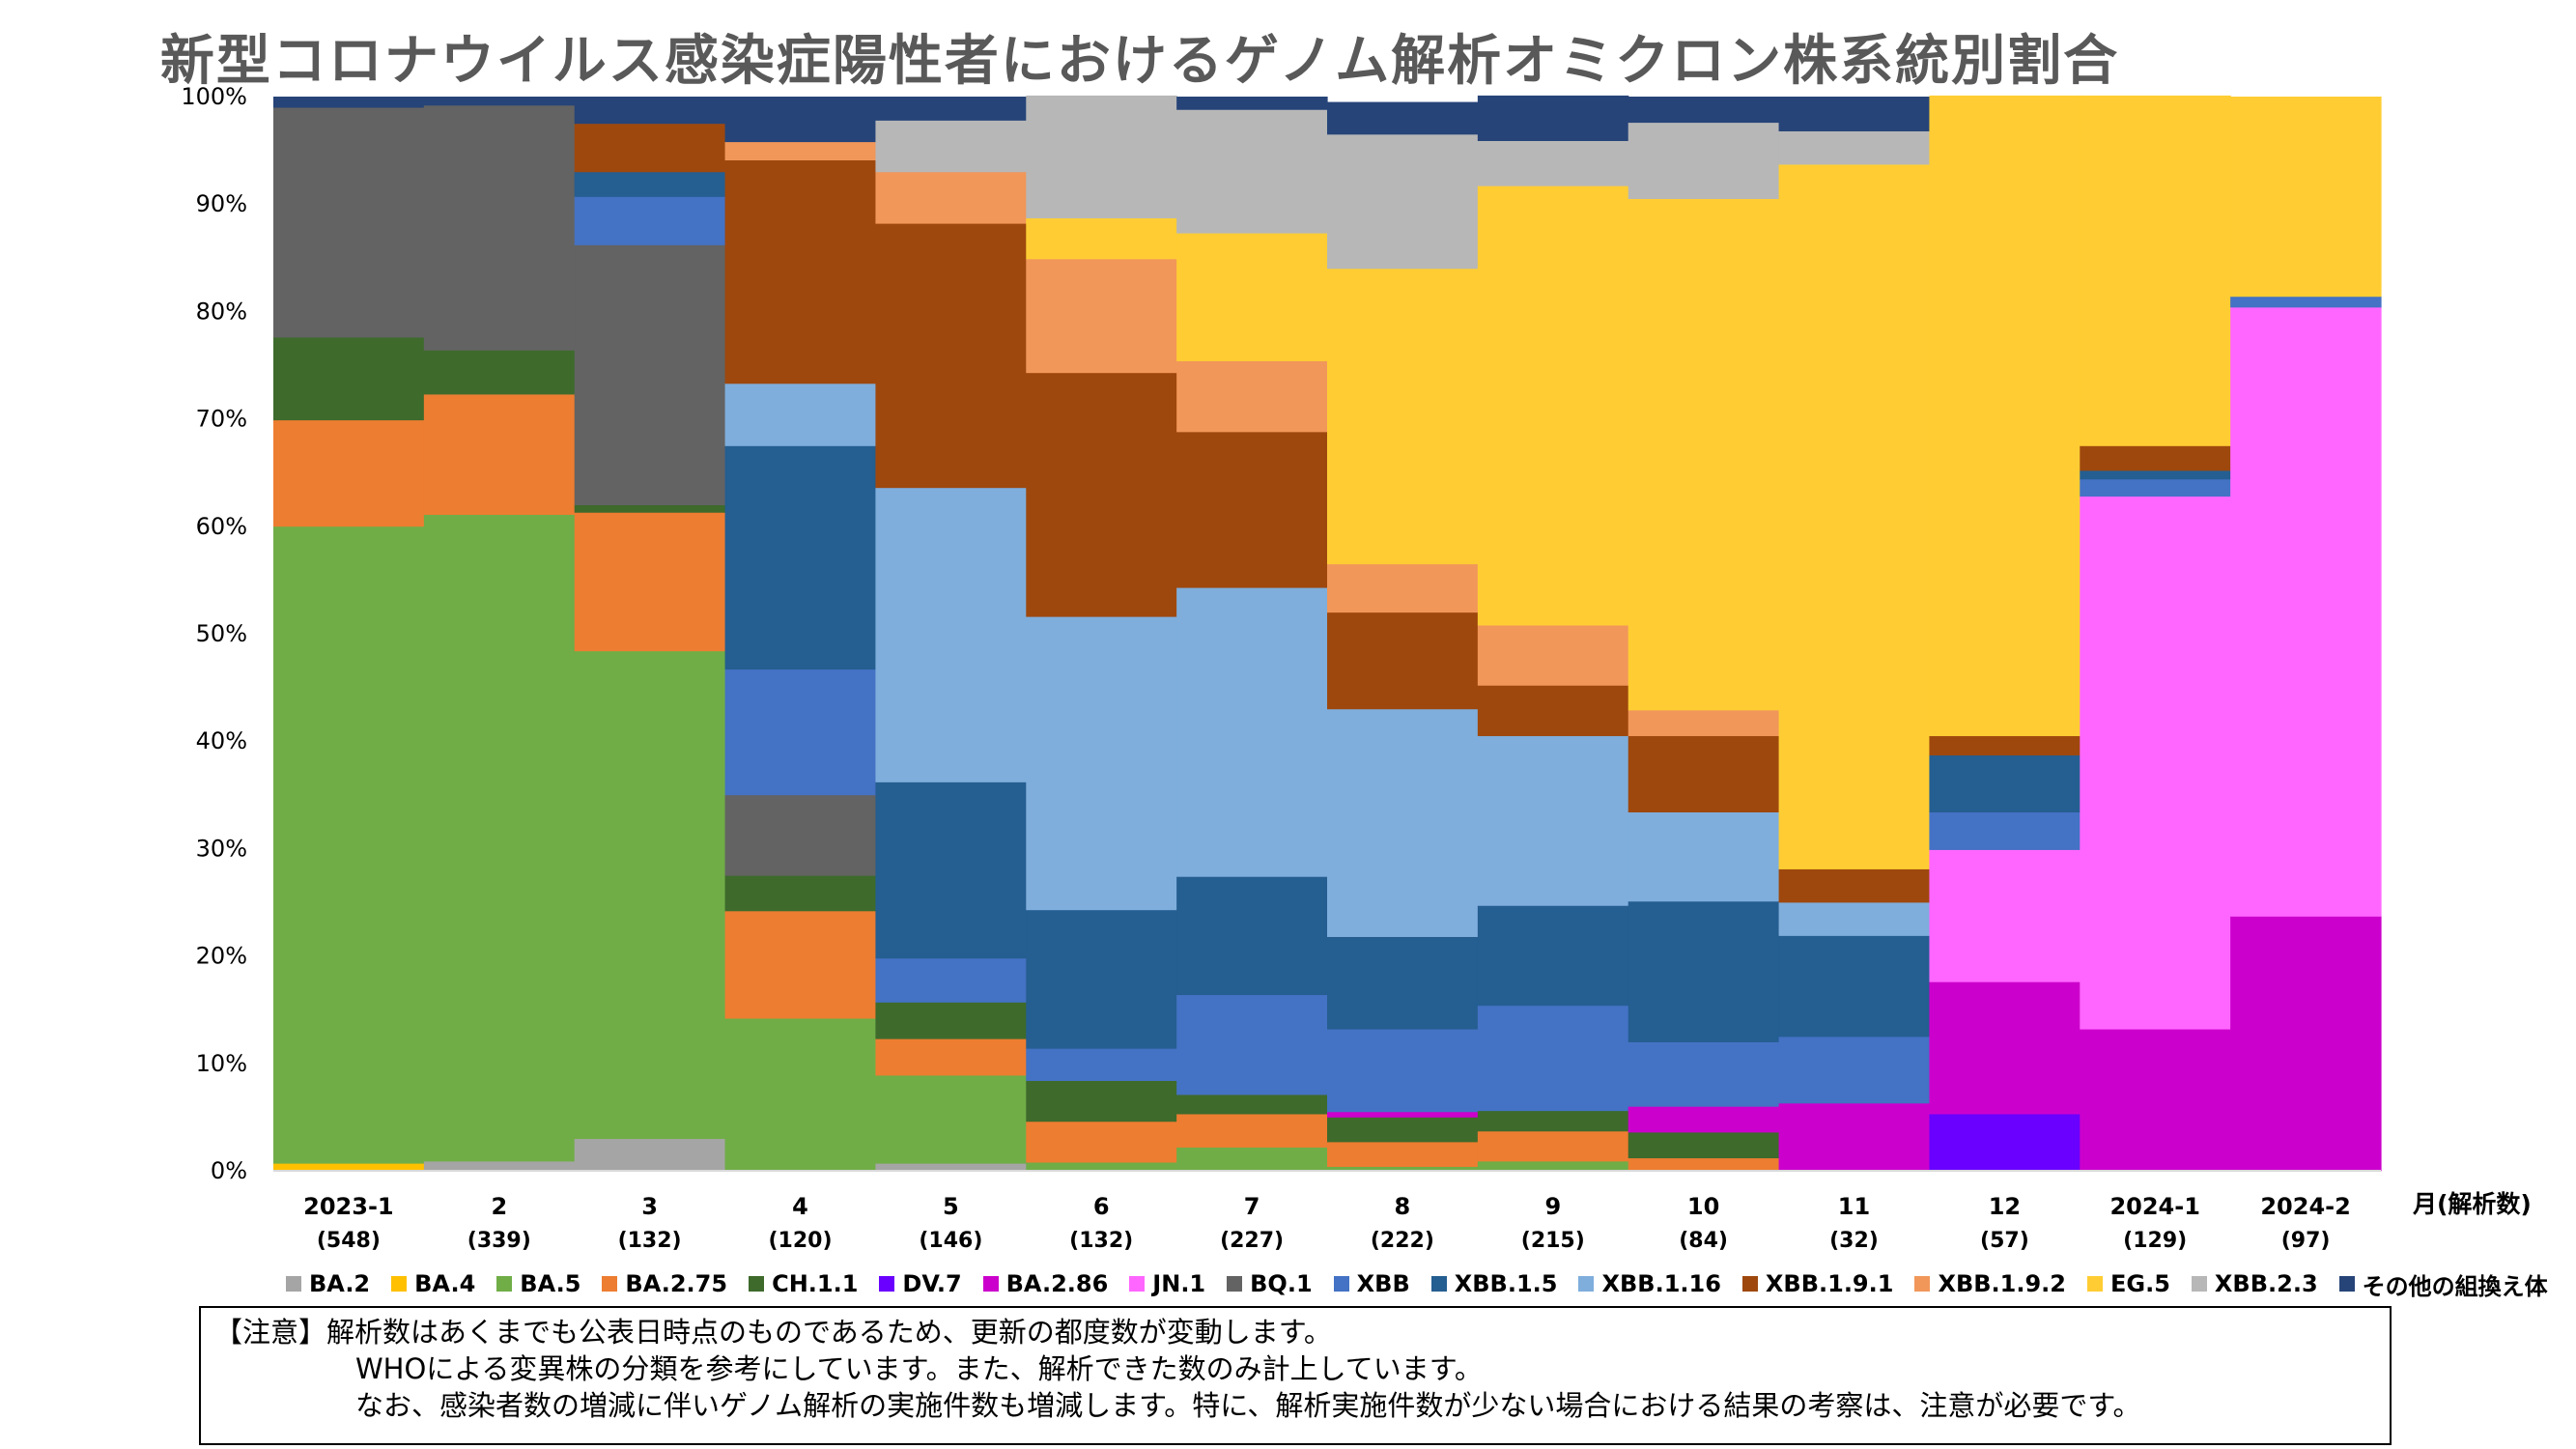  Describe the element at coordinates (1854, 516) in the screenshot. I see `bar-segment-EG.5-11` at that location.